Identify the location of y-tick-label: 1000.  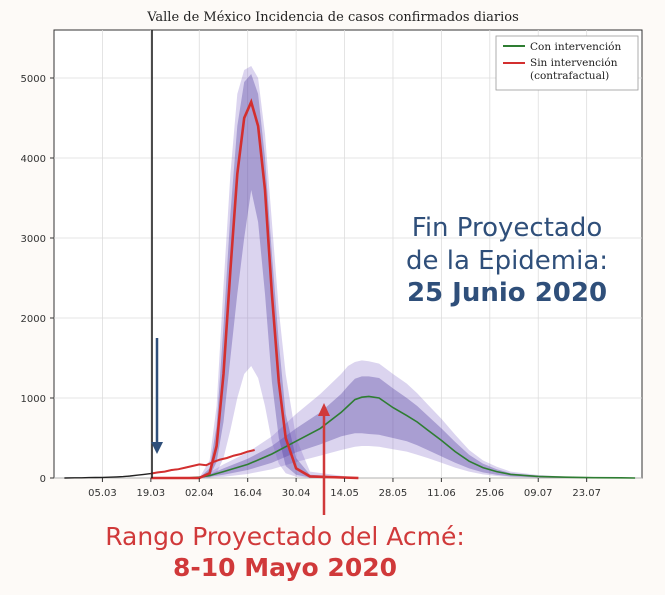
(33, 399).